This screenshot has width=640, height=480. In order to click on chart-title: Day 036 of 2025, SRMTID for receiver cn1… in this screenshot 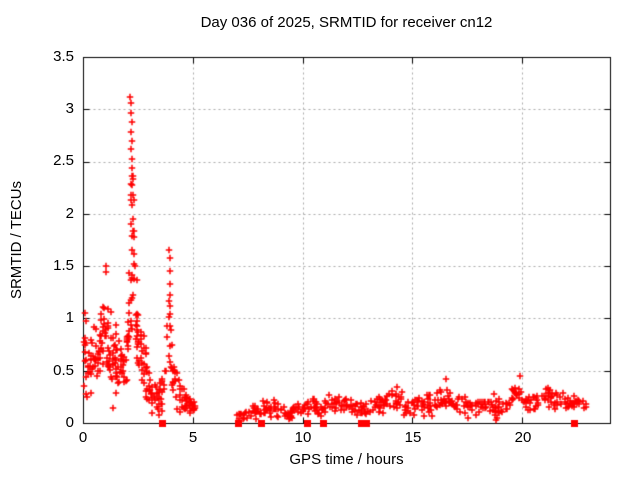, I will do `click(346, 22)`.